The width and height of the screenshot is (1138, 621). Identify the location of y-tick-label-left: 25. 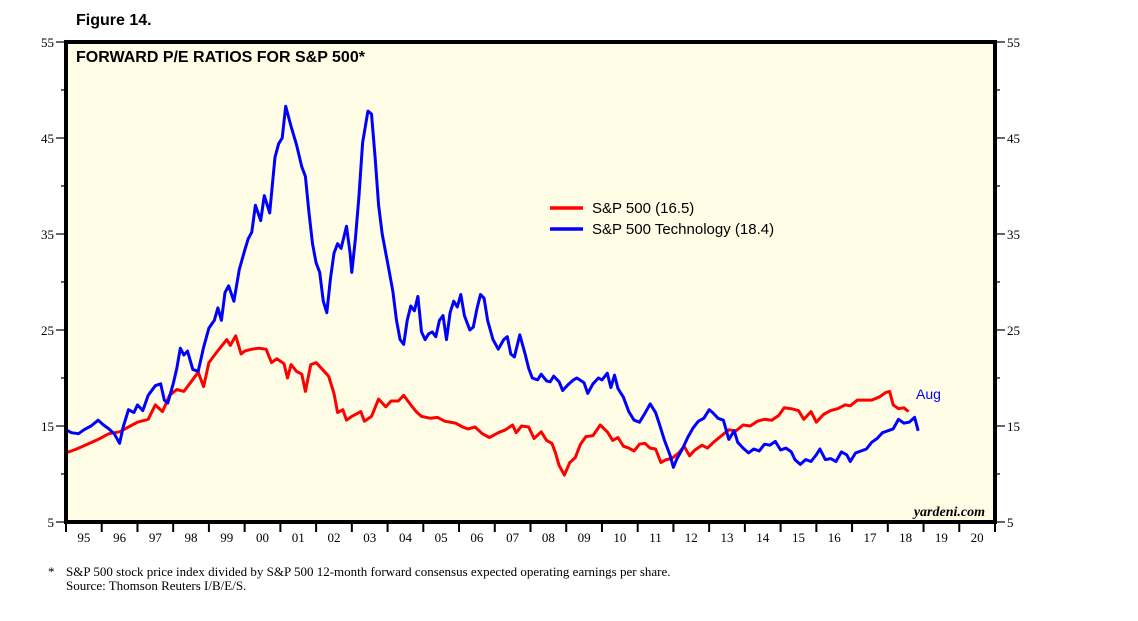
(47, 330).